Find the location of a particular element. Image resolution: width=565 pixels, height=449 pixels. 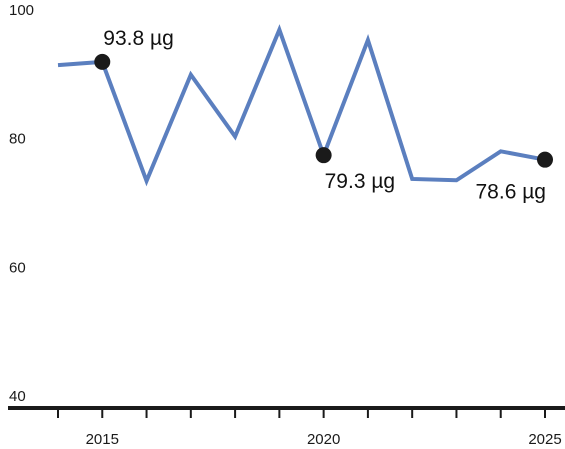

x-tick-label-2015: 2015 is located at coordinates (102, 439).